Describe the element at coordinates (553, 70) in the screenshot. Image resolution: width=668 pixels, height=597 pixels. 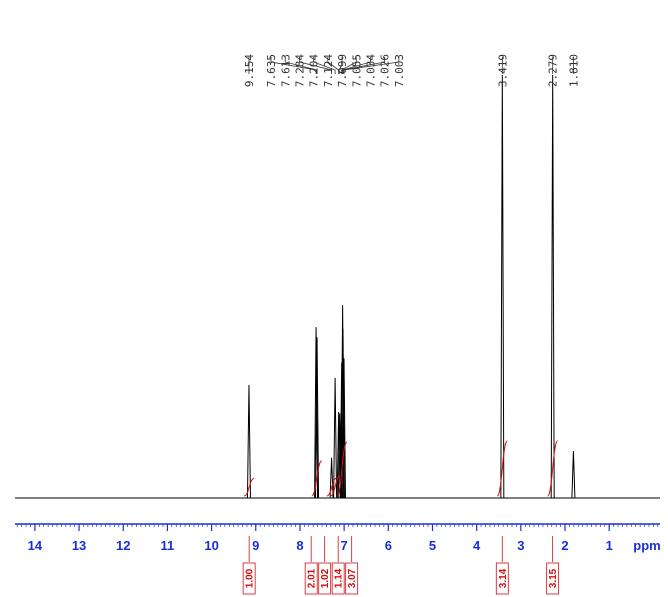
I see `peak-label: 2.279` at that location.